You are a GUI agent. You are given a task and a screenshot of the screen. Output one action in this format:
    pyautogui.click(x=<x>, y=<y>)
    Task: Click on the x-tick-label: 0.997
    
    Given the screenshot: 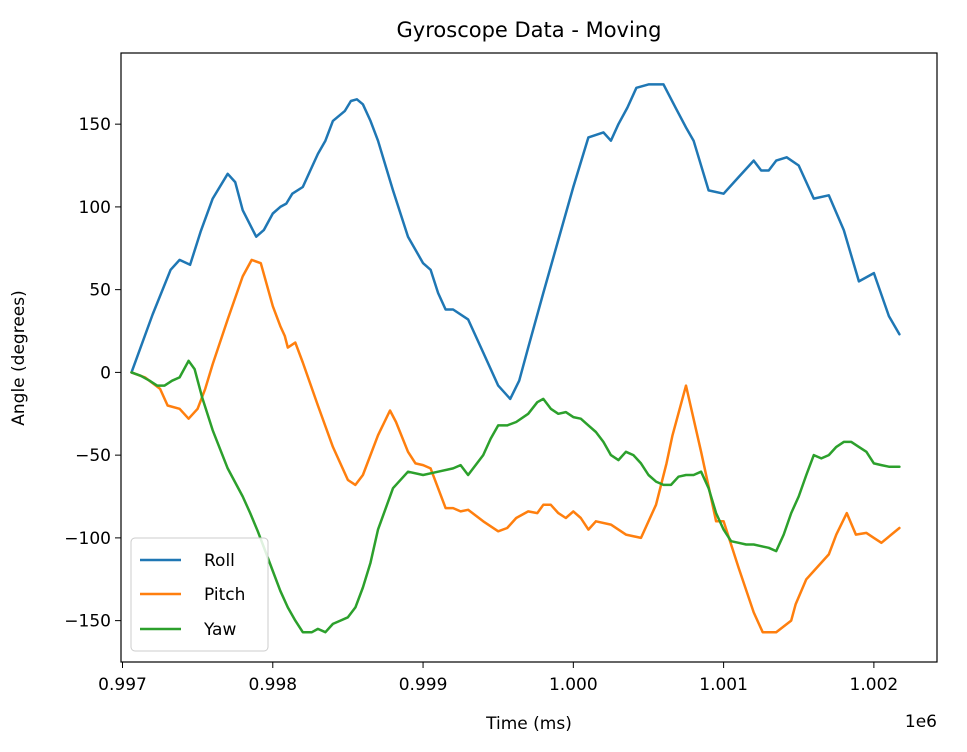 What is the action you would take?
    pyautogui.click(x=122, y=685)
    